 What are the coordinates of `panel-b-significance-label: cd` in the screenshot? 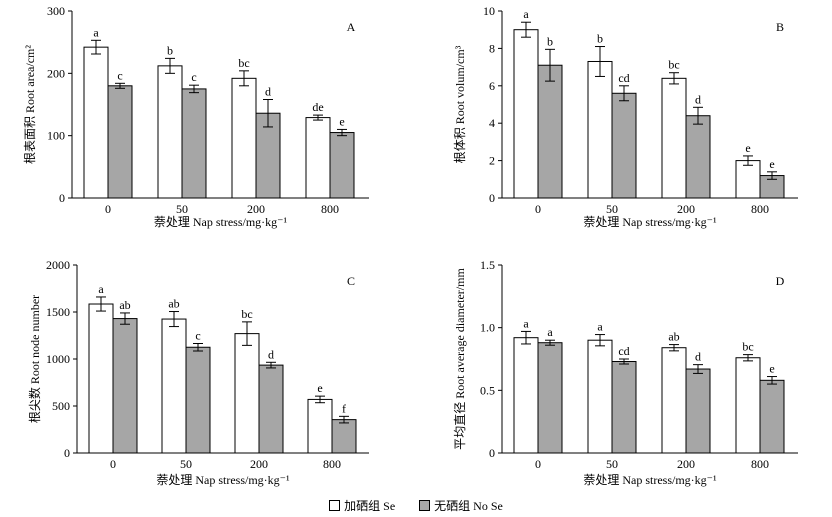 It's located at (623, 78).